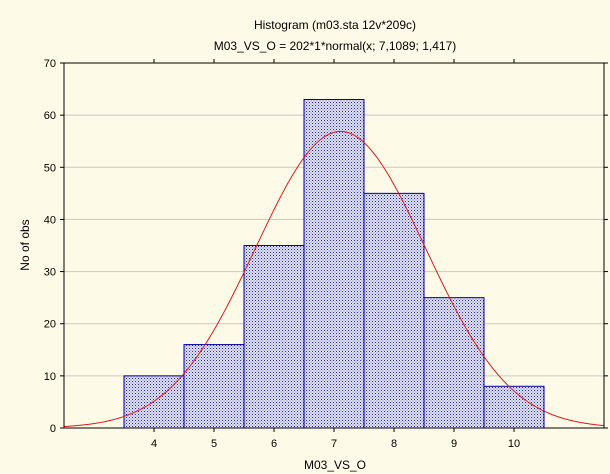  Describe the element at coordinates (25, 244) in the screenshot. I see `y-axis-label: No of obs` at that location.